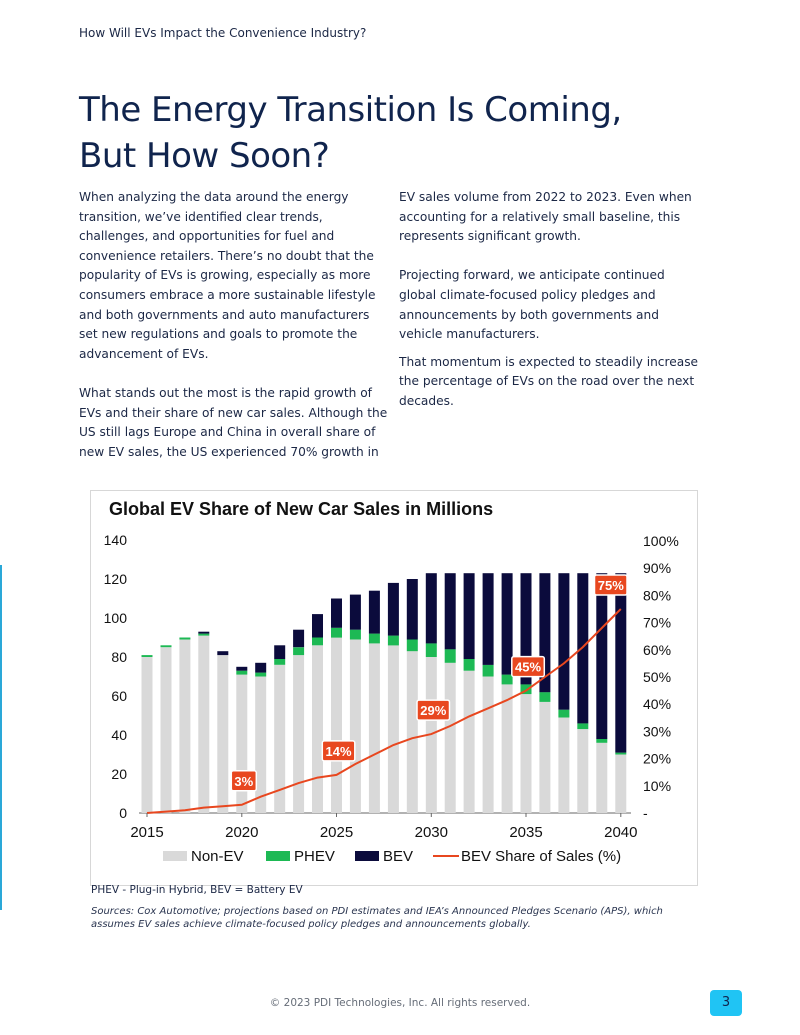  I want to click on bar-bev-2025, so click(336, 613).